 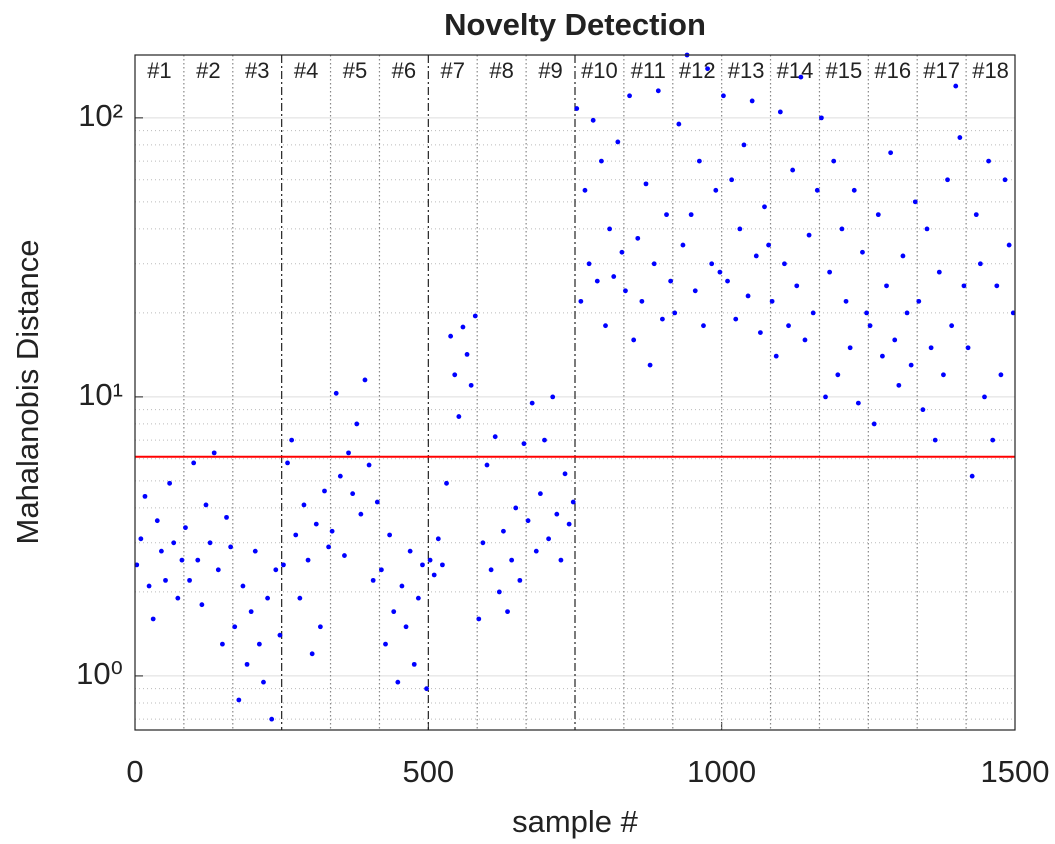 What do you see at coordinates (892, 70) in the screenshot?
I see `segment-label: #16` at bounding box center [892, 70].